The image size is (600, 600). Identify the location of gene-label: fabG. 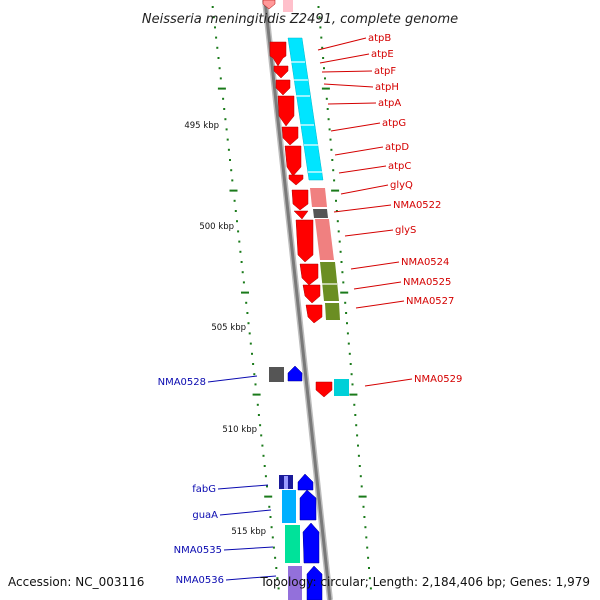
(204, 489).